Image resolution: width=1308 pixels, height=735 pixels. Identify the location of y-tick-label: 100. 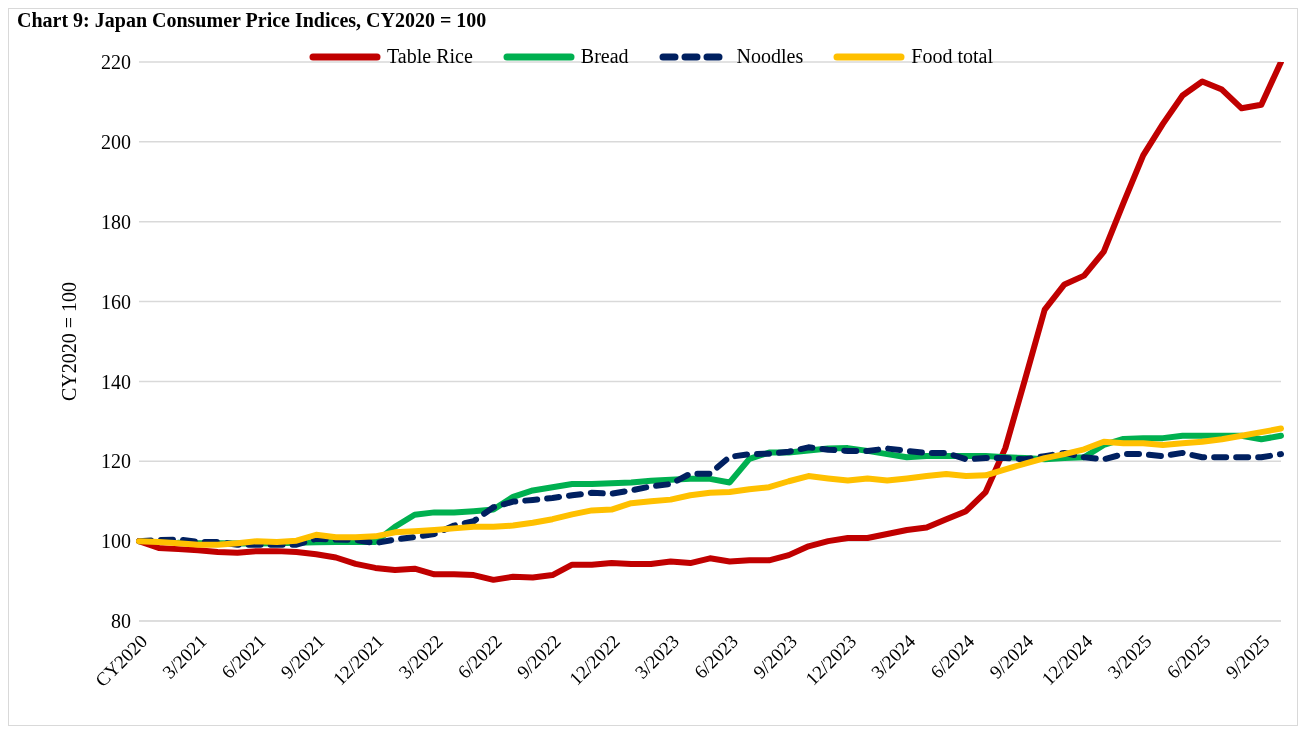
(116, 541).